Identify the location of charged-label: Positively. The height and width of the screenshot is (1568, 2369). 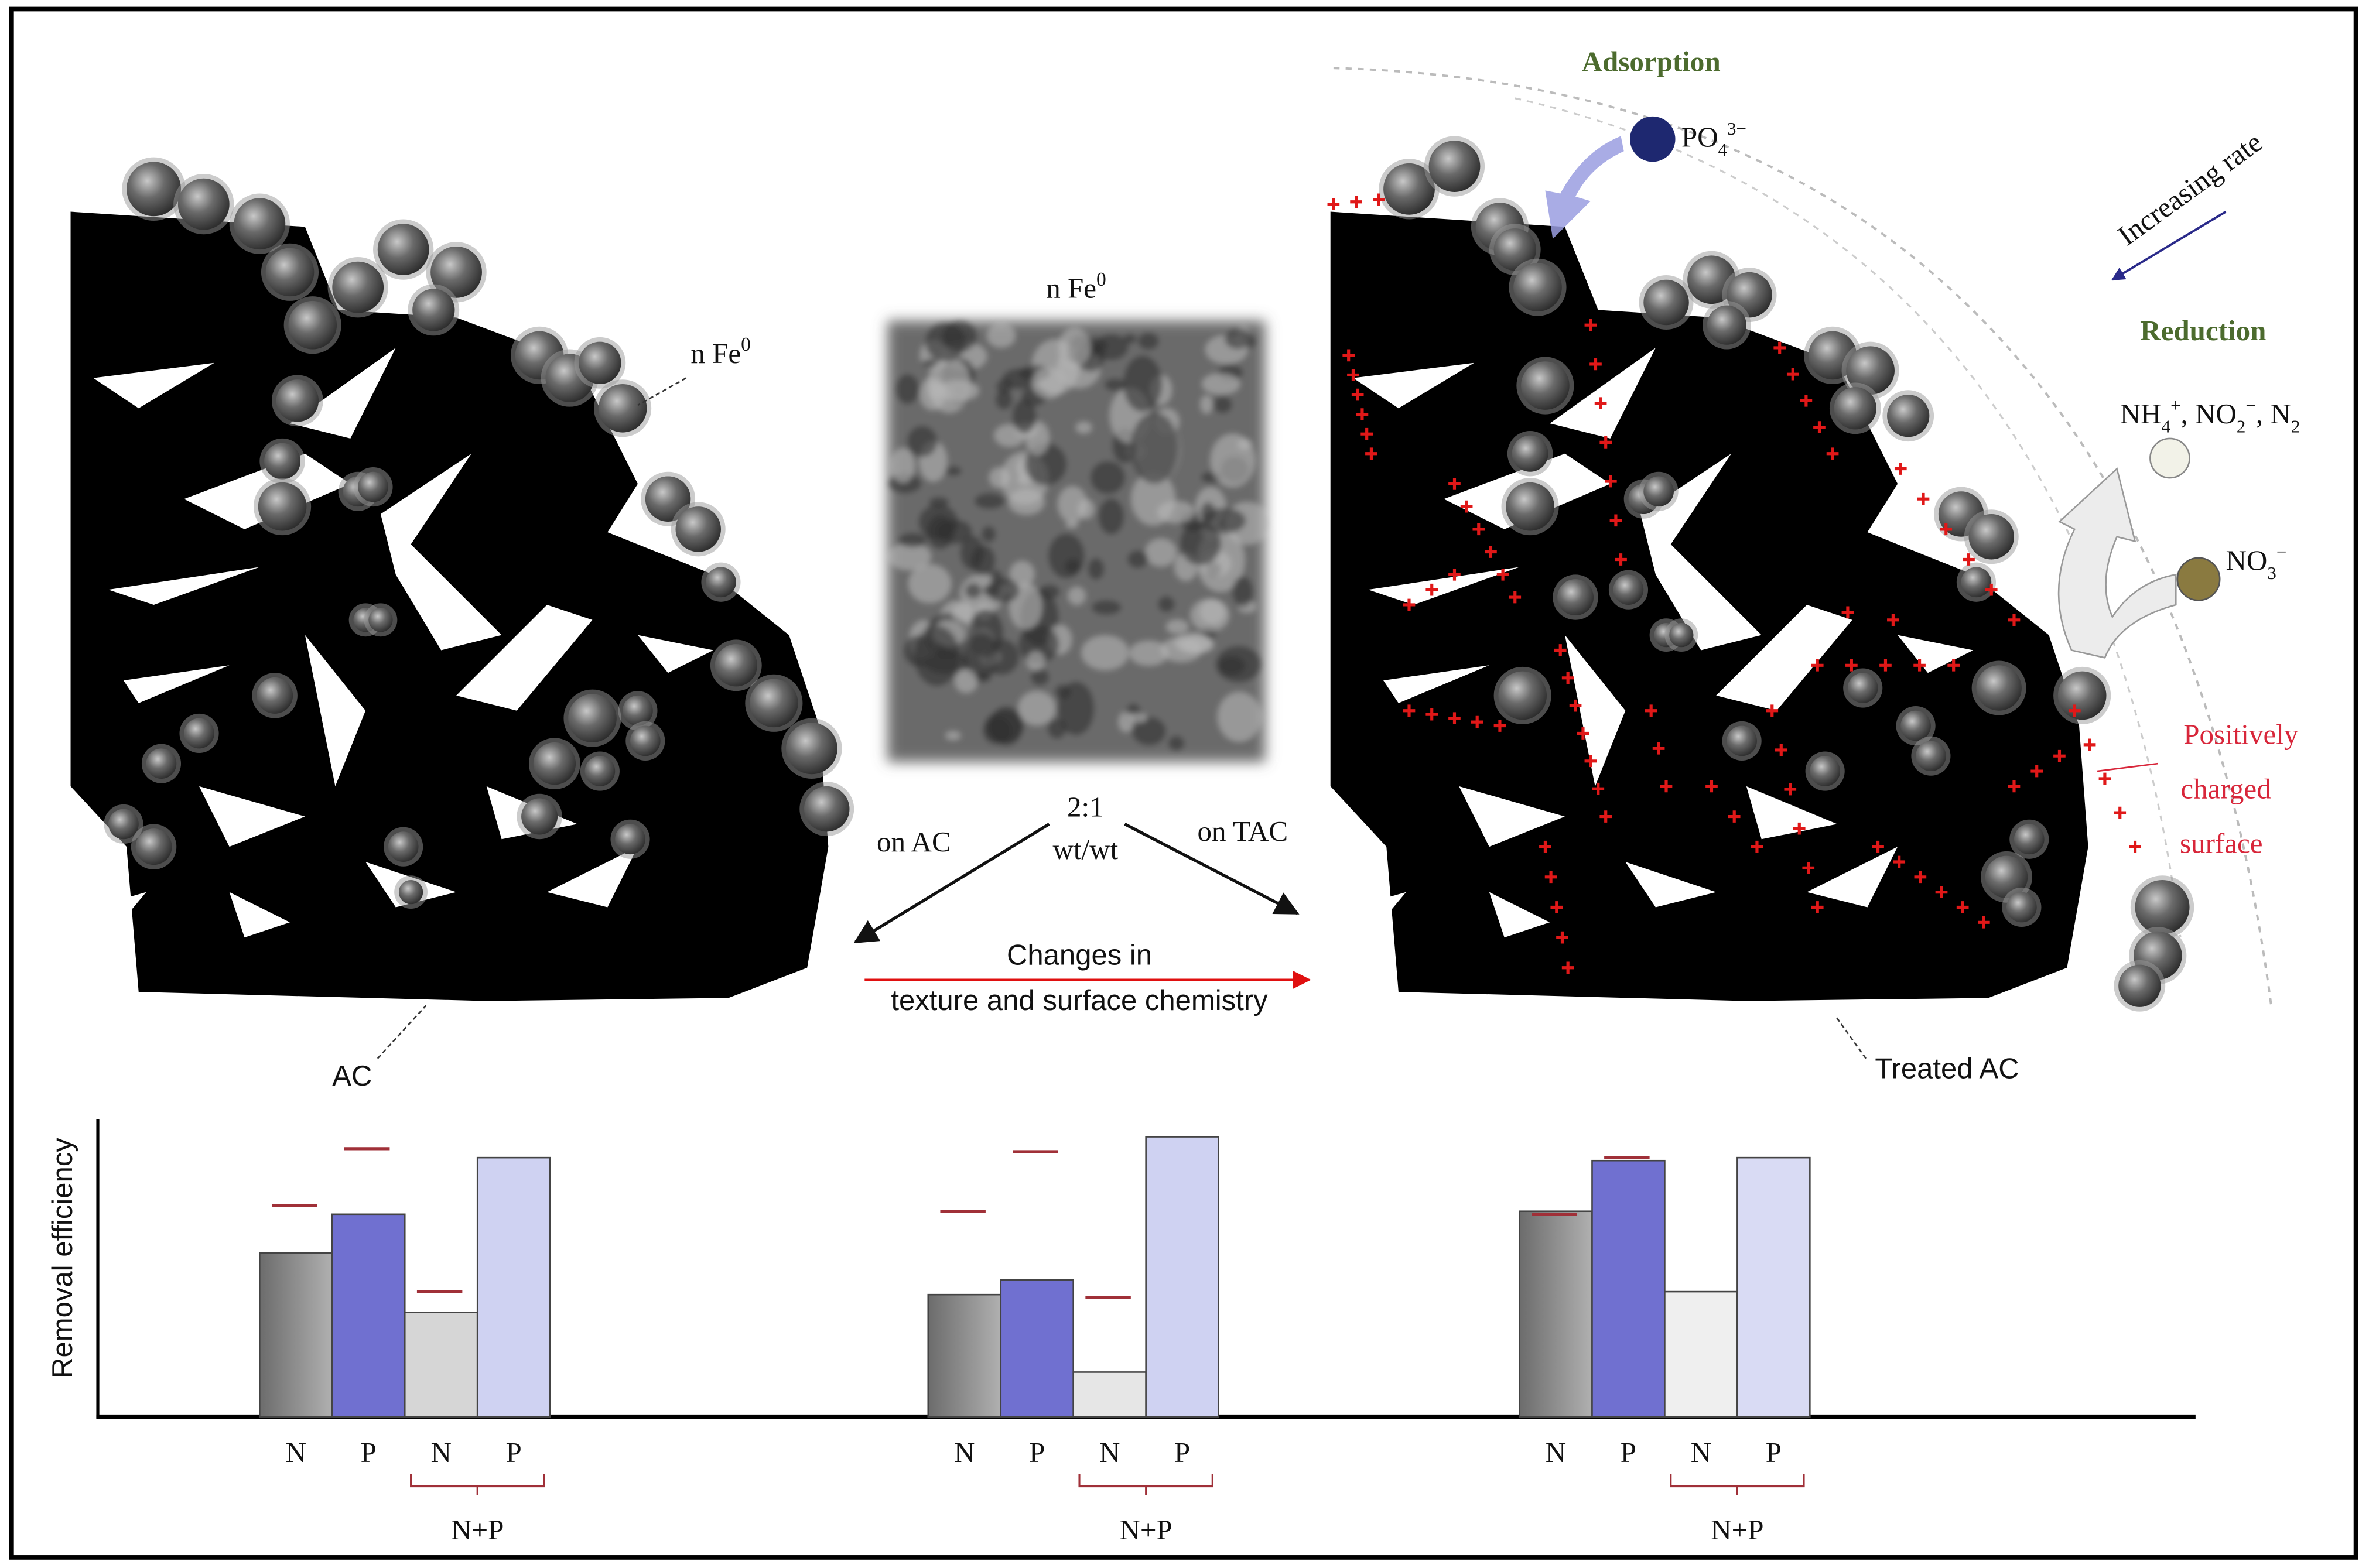
(2241, 735).